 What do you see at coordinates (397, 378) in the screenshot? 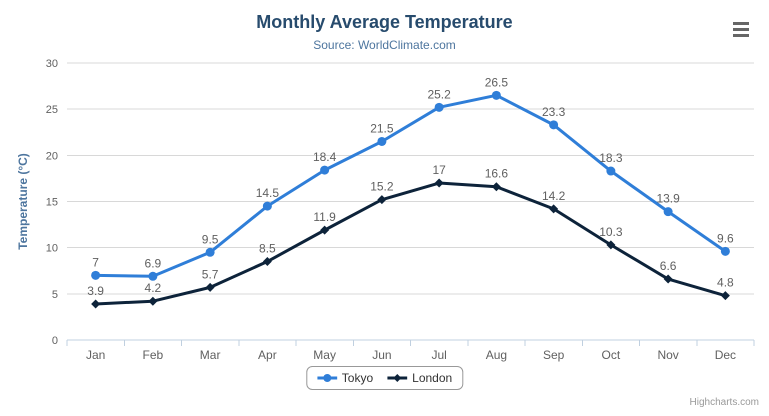
I see `legend-diamond-marker-icon` at bounding box center [397, 378].